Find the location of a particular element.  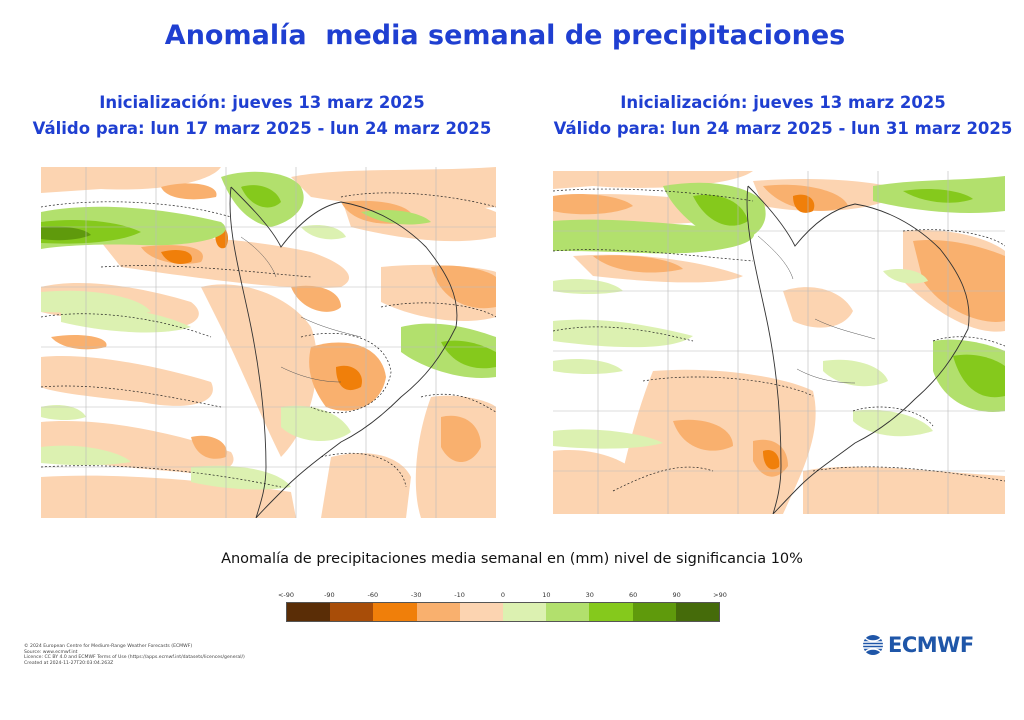

legend-colorbar is located at coordinates (503, 612).